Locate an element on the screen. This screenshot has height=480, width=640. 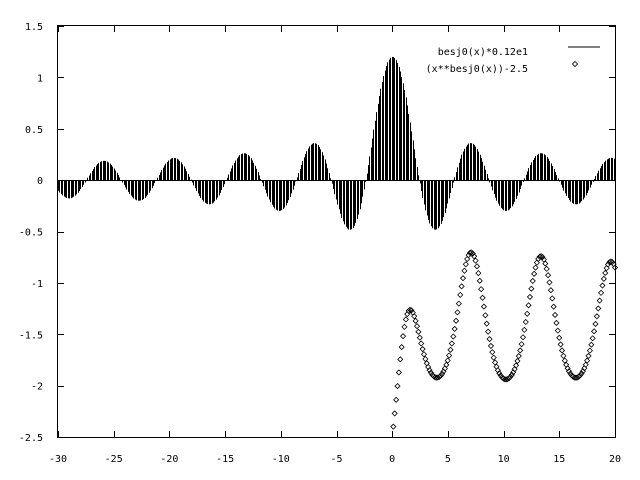
x-tick-label: -10 is located at coordinates (281, 459).